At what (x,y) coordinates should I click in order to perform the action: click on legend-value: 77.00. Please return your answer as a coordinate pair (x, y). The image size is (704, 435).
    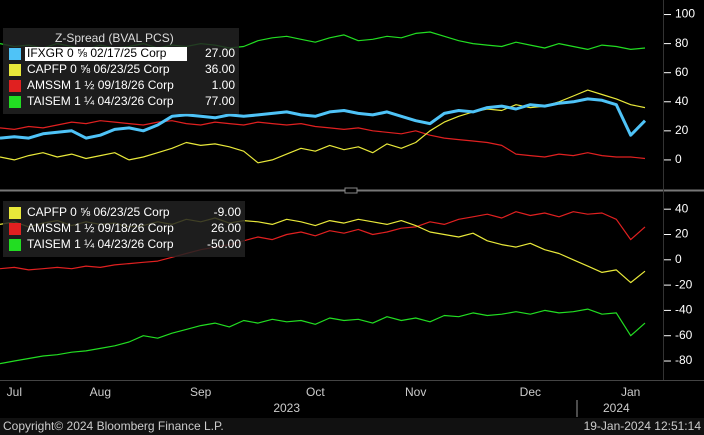
    Looking at the image, I should click on (220, 101).